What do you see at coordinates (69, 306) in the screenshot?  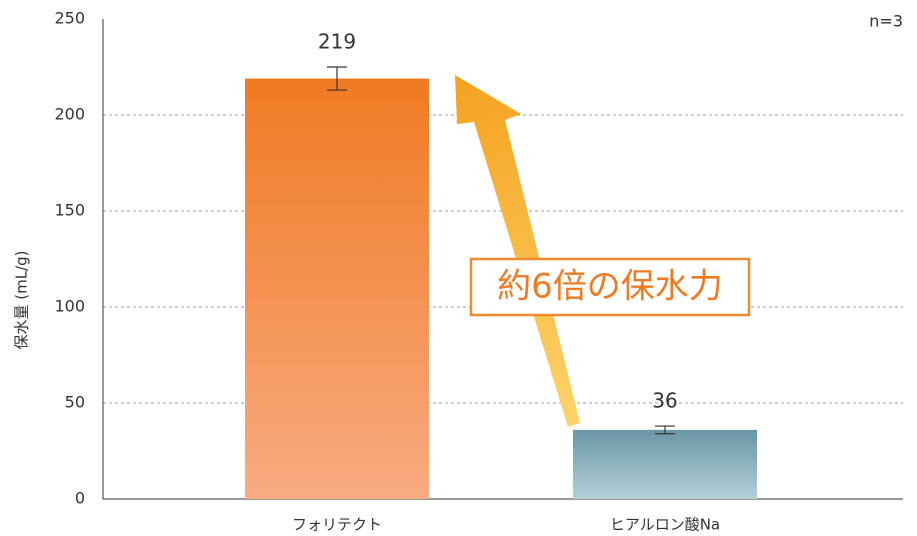 I see `y-tick-label: 100` at bounding box center [69, 306].